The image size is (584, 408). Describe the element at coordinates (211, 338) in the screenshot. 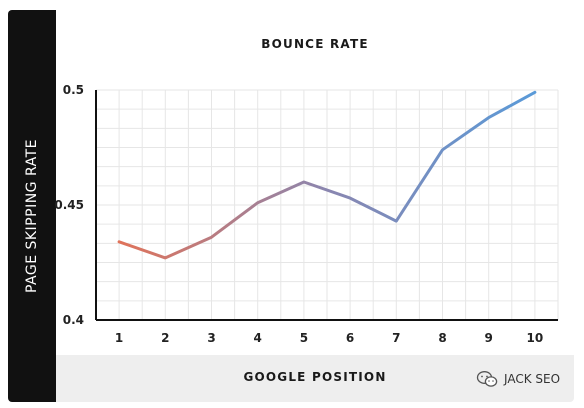

I see `x-tick-label: 3` at that location.